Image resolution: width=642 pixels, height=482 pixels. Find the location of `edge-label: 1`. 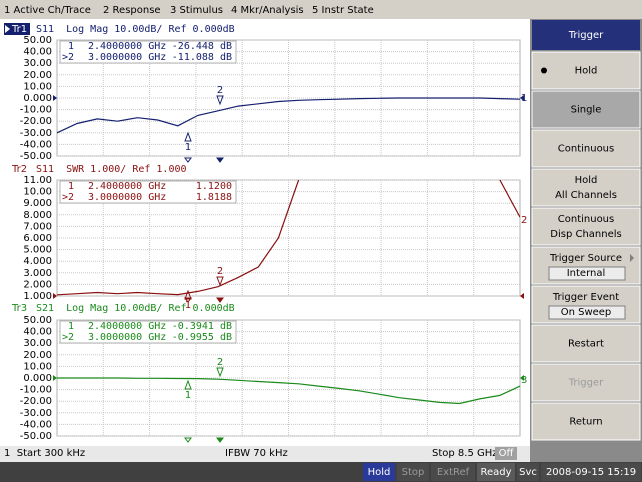

edge-label: 1 is located at coordinates (524, 98).